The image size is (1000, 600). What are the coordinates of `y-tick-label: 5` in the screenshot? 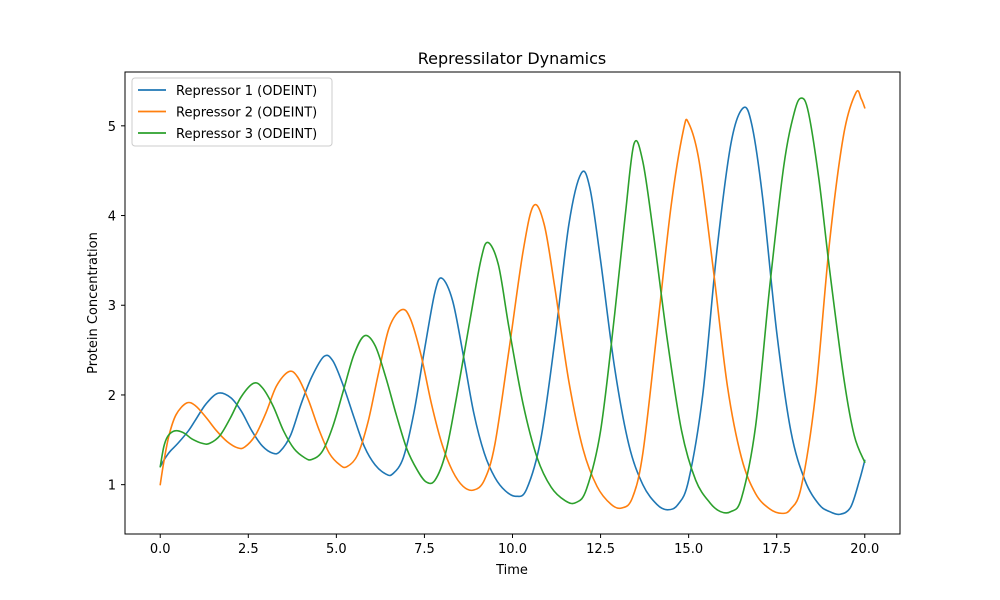 It's located at (112, 127).